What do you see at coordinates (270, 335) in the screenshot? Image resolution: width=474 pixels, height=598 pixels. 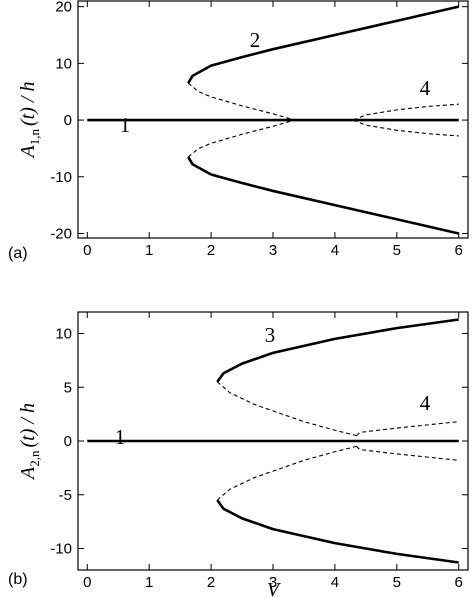 I see `branch-label: 3` at bounding box center [270, 335].